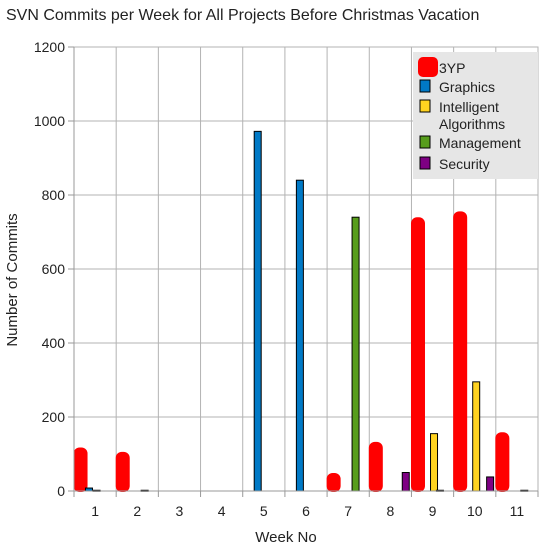 Image resolution: width=548 pixels, height=550 pixels. Describe the element at coordinates (472, 124) in the screenshot. I see `legend-label-intelligent-algorithms: Algorithms` at that location.